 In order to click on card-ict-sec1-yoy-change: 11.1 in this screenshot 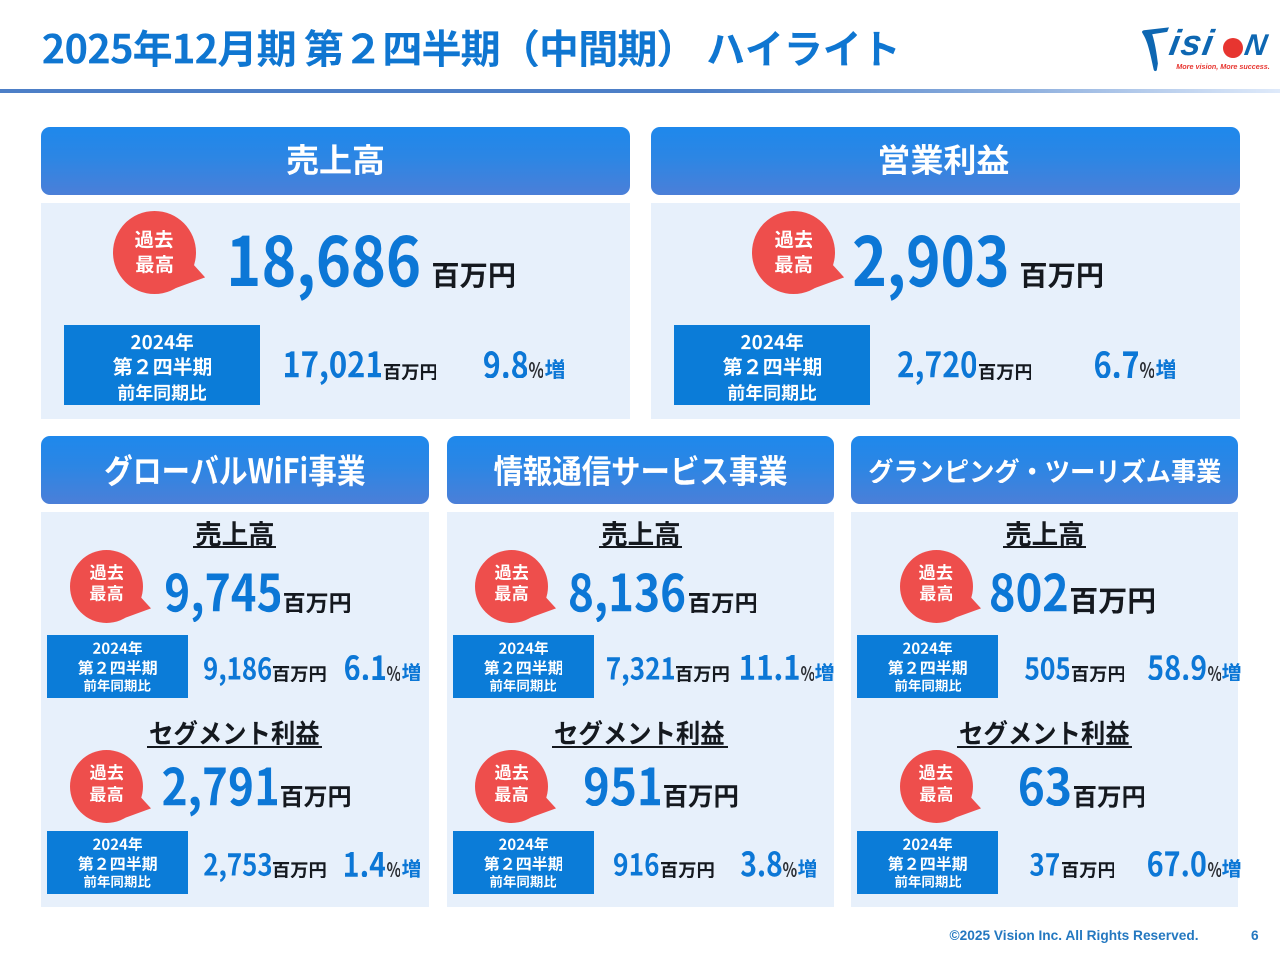, I will do `click(770, 668)`.